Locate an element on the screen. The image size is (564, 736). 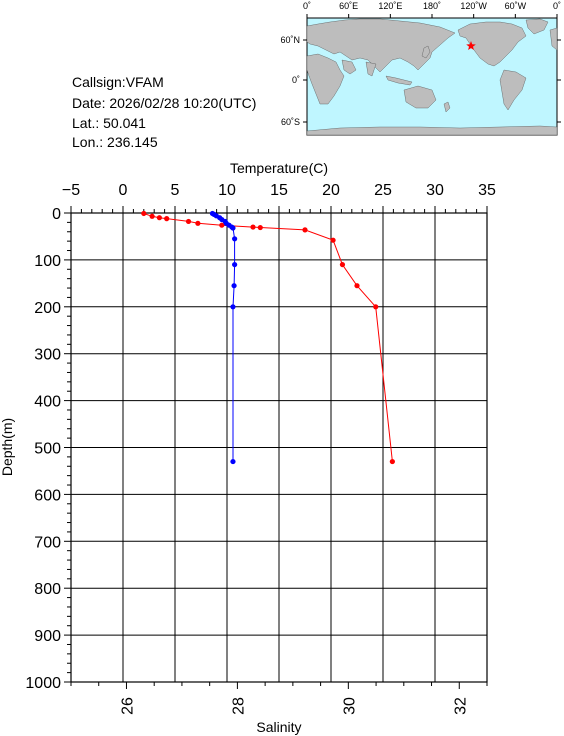
depth-axis-ticks is located at coordinates (67, 447).